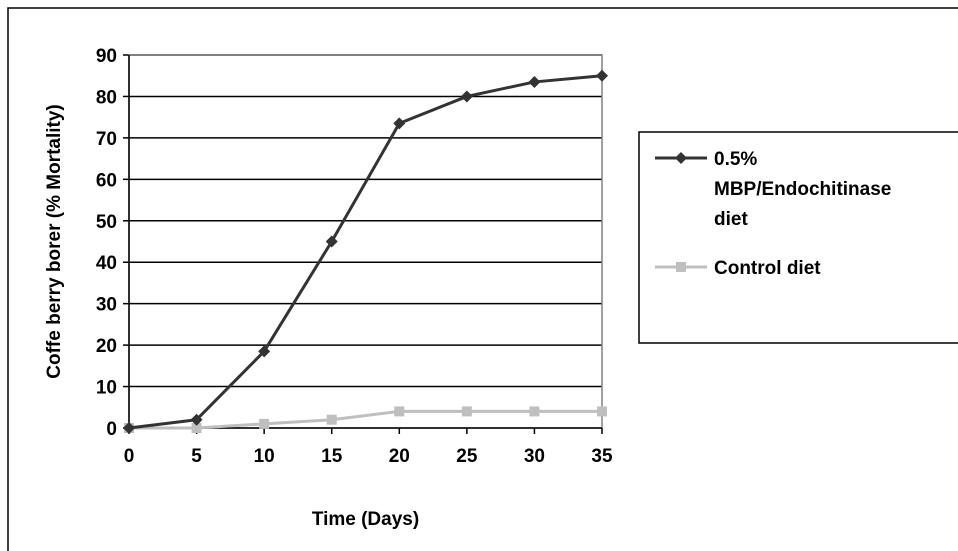 The width and height of the screenshot is (958, 551). I want to click on x-tick-label: 5, so click(196, 456).